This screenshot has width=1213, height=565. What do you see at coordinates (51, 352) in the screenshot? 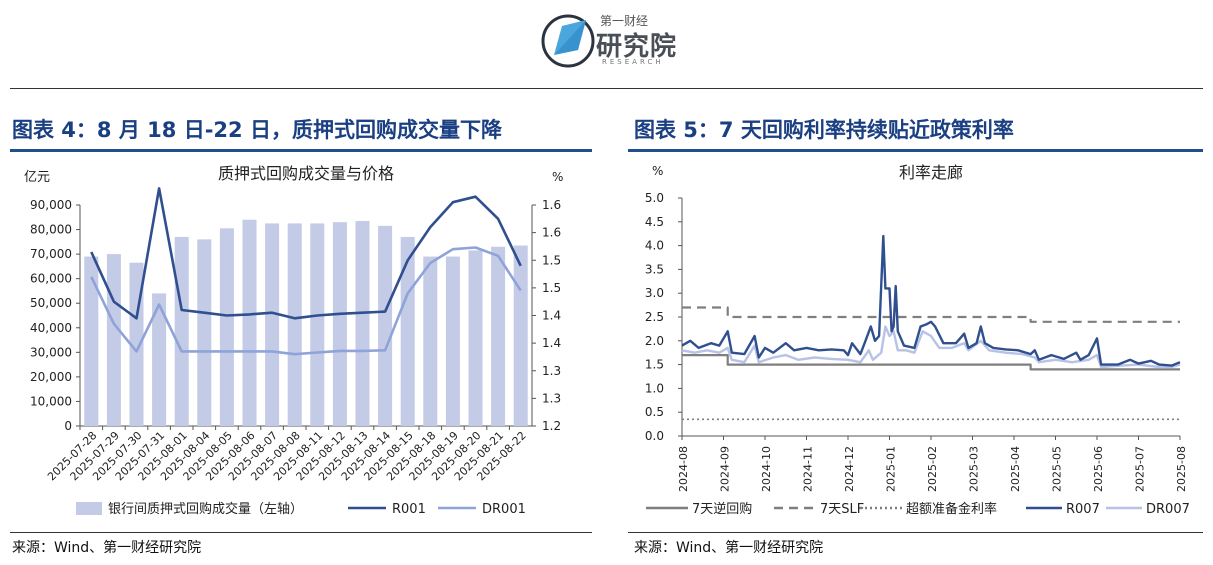
I see `left-tick-label: 30,000` at bounding box center [51, 352].